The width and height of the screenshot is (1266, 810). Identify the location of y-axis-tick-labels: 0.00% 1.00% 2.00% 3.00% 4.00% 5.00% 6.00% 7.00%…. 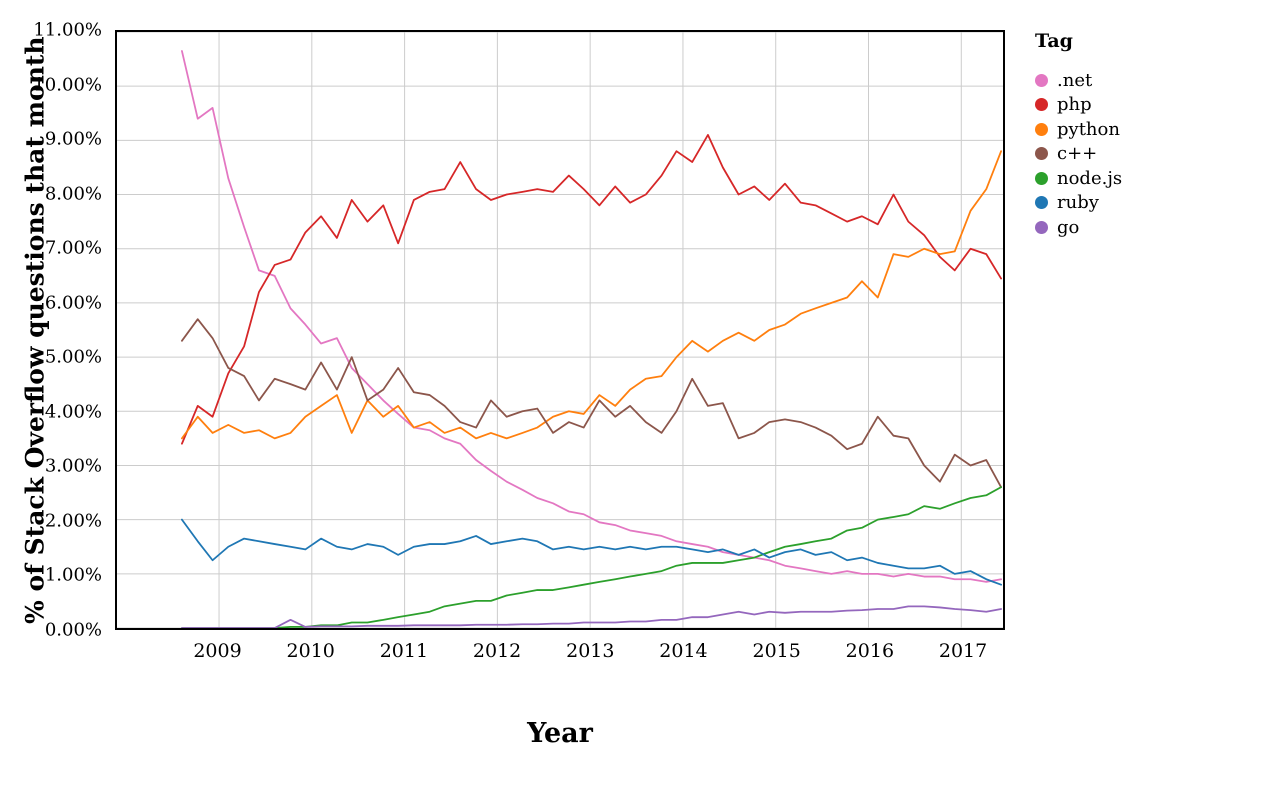
(54, 330).